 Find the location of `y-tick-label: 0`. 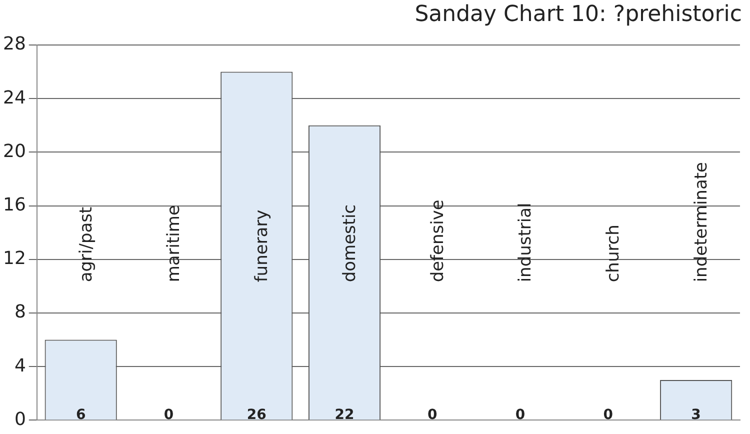

y-tick-label: 0 is located at coordinates (20, 419).